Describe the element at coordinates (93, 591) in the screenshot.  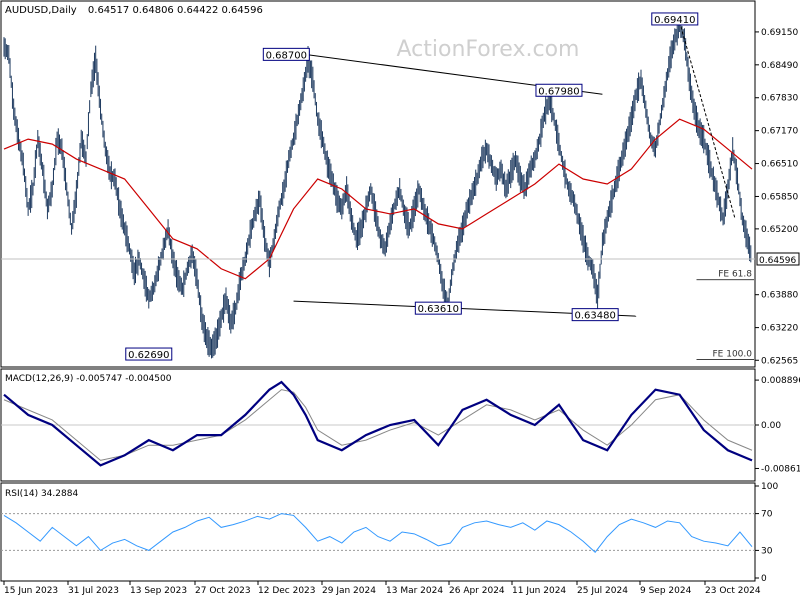
I see `x-axis-tick: 31 Jul 2023` at that location.